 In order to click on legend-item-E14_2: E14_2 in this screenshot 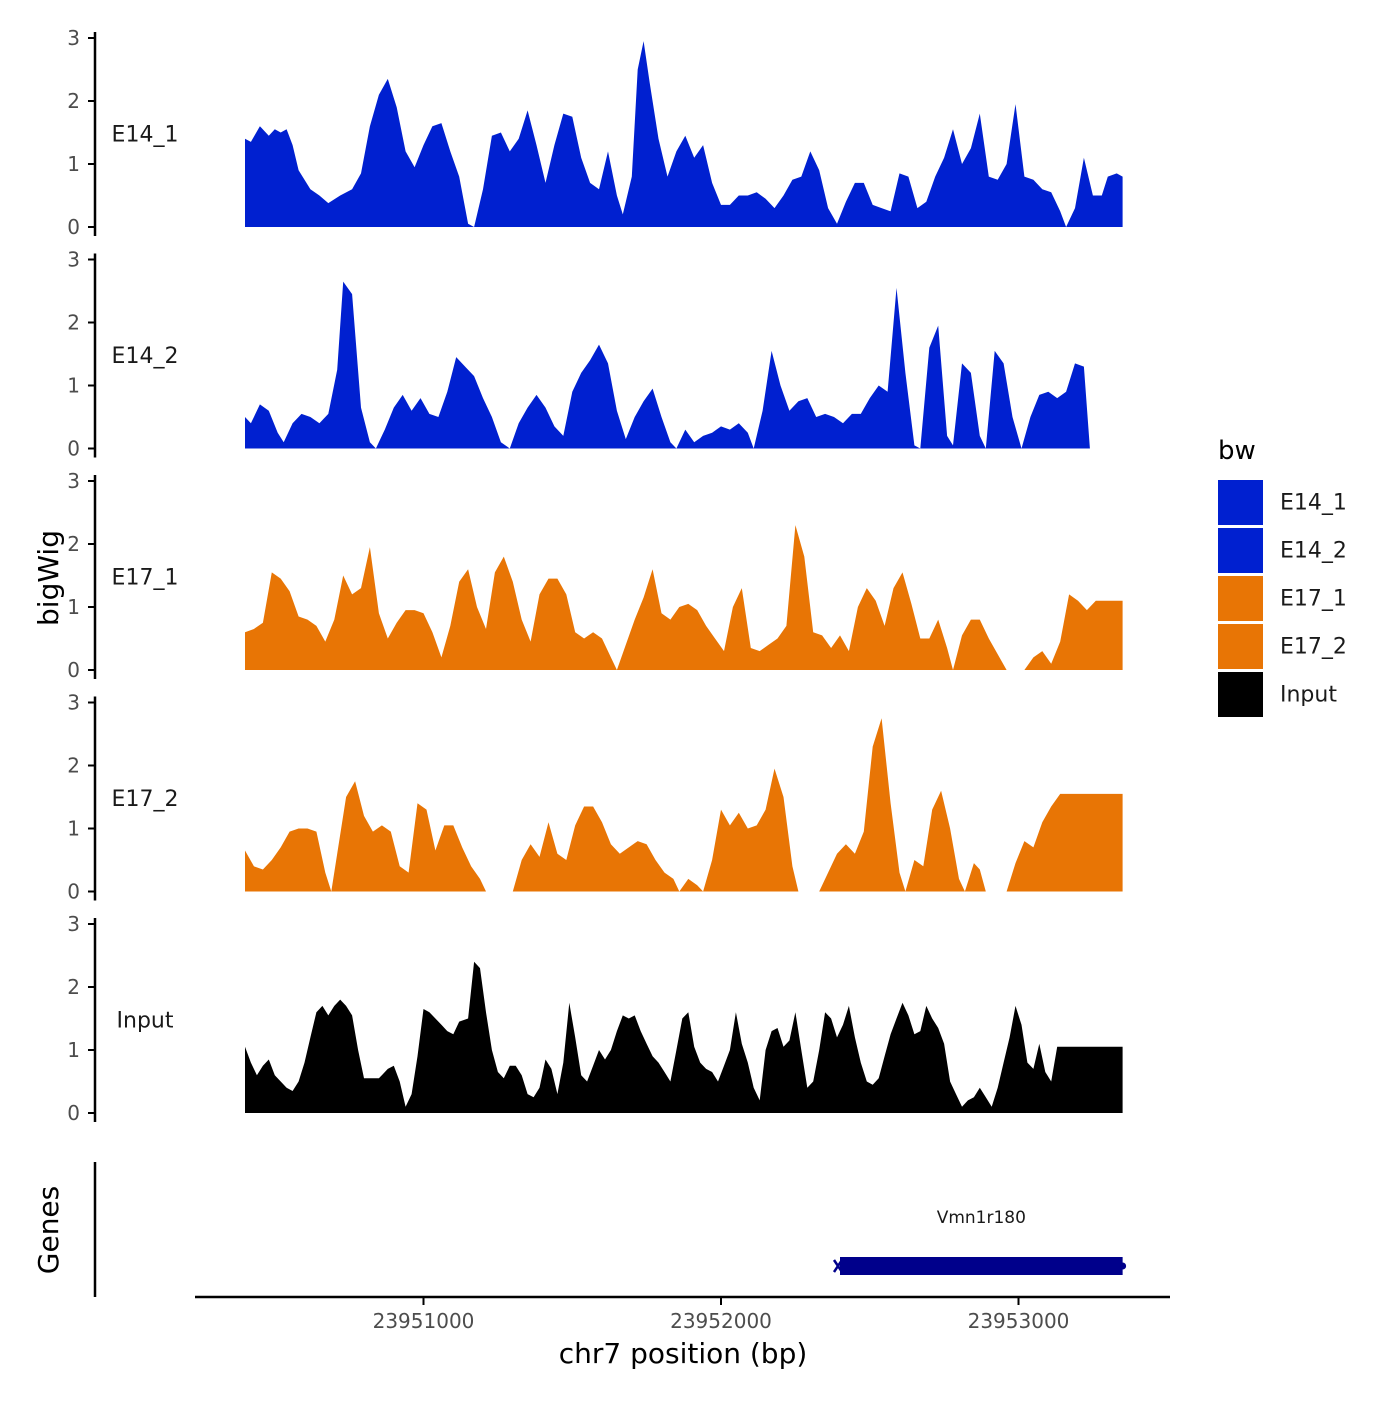, I will do `click(1282, 550)`.